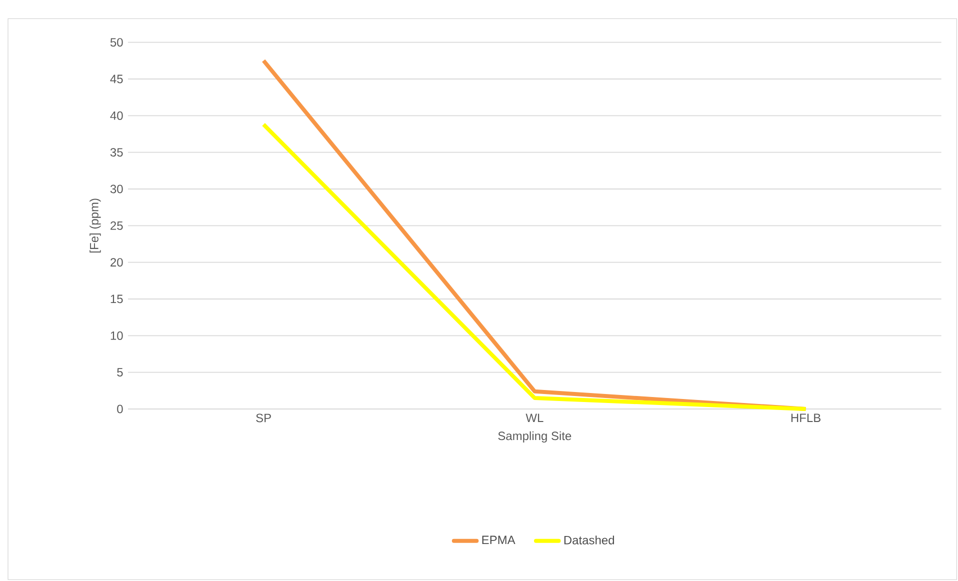 This screenshot has height=581, width=958. Describe the element at coordinates (116, 115) in the screenshot. I see `y-tick-label: 40` at that location.